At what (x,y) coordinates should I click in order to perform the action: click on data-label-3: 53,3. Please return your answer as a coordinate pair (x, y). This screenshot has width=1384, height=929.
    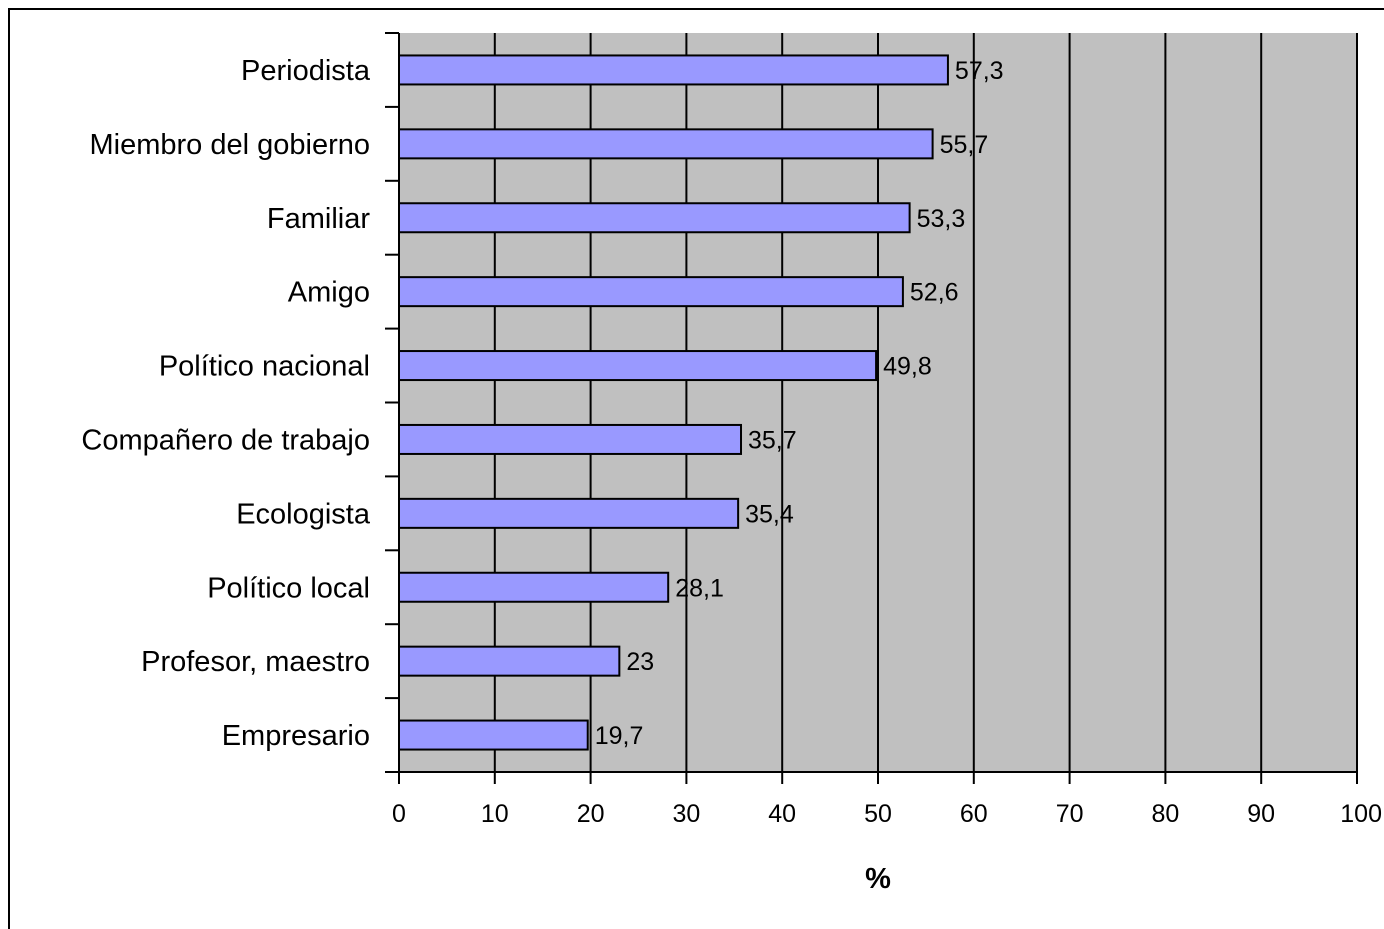
    Looking at the image, I should click on (941, 219).